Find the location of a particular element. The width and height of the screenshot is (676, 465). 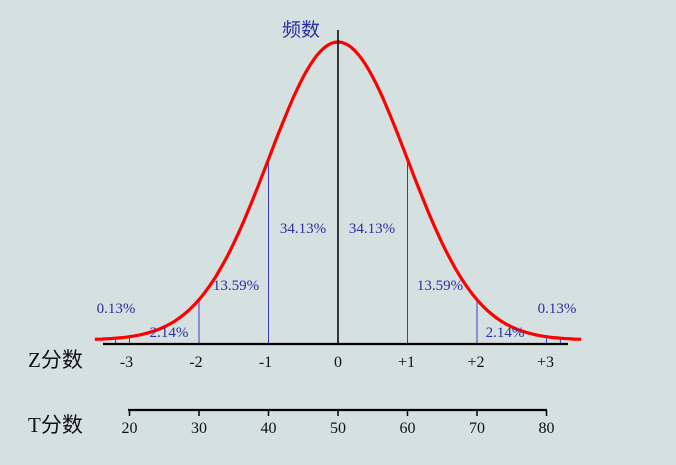

t-tick-label: 30 is located at coordinates (199, 428).